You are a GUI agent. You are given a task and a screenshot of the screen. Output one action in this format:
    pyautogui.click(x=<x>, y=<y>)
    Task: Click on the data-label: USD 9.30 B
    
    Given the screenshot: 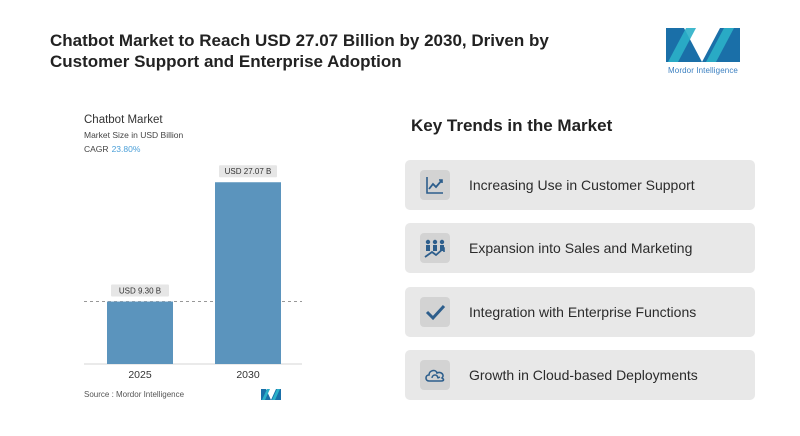 What is the action you would take?
    pyautogui.click(x=140, y=291)
    